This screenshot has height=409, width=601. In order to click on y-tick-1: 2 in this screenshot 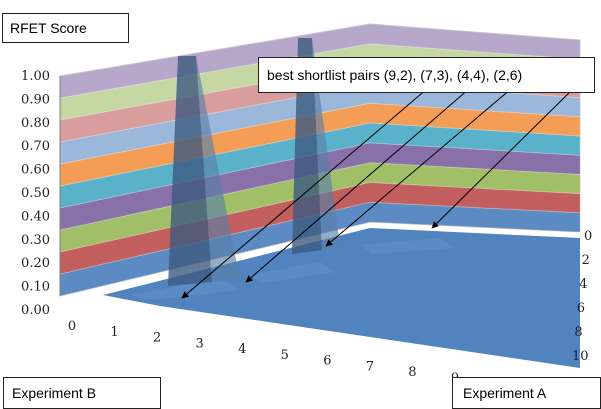, I will do `click(586, 260)`.